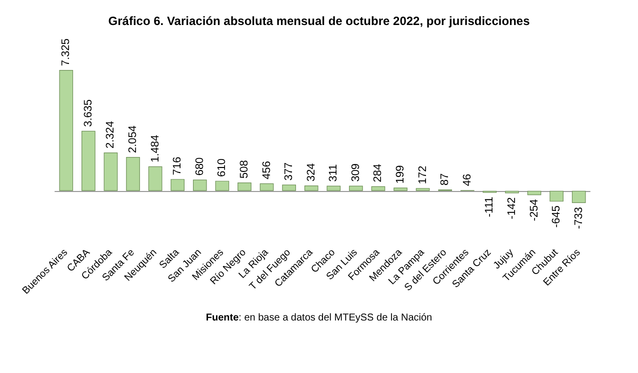 The width and height of the screenshot is (638, 373). What do you see at coordinates (467, 180) in the screenshot?
I see `data-label: 46` at bounding box center [467, 180].